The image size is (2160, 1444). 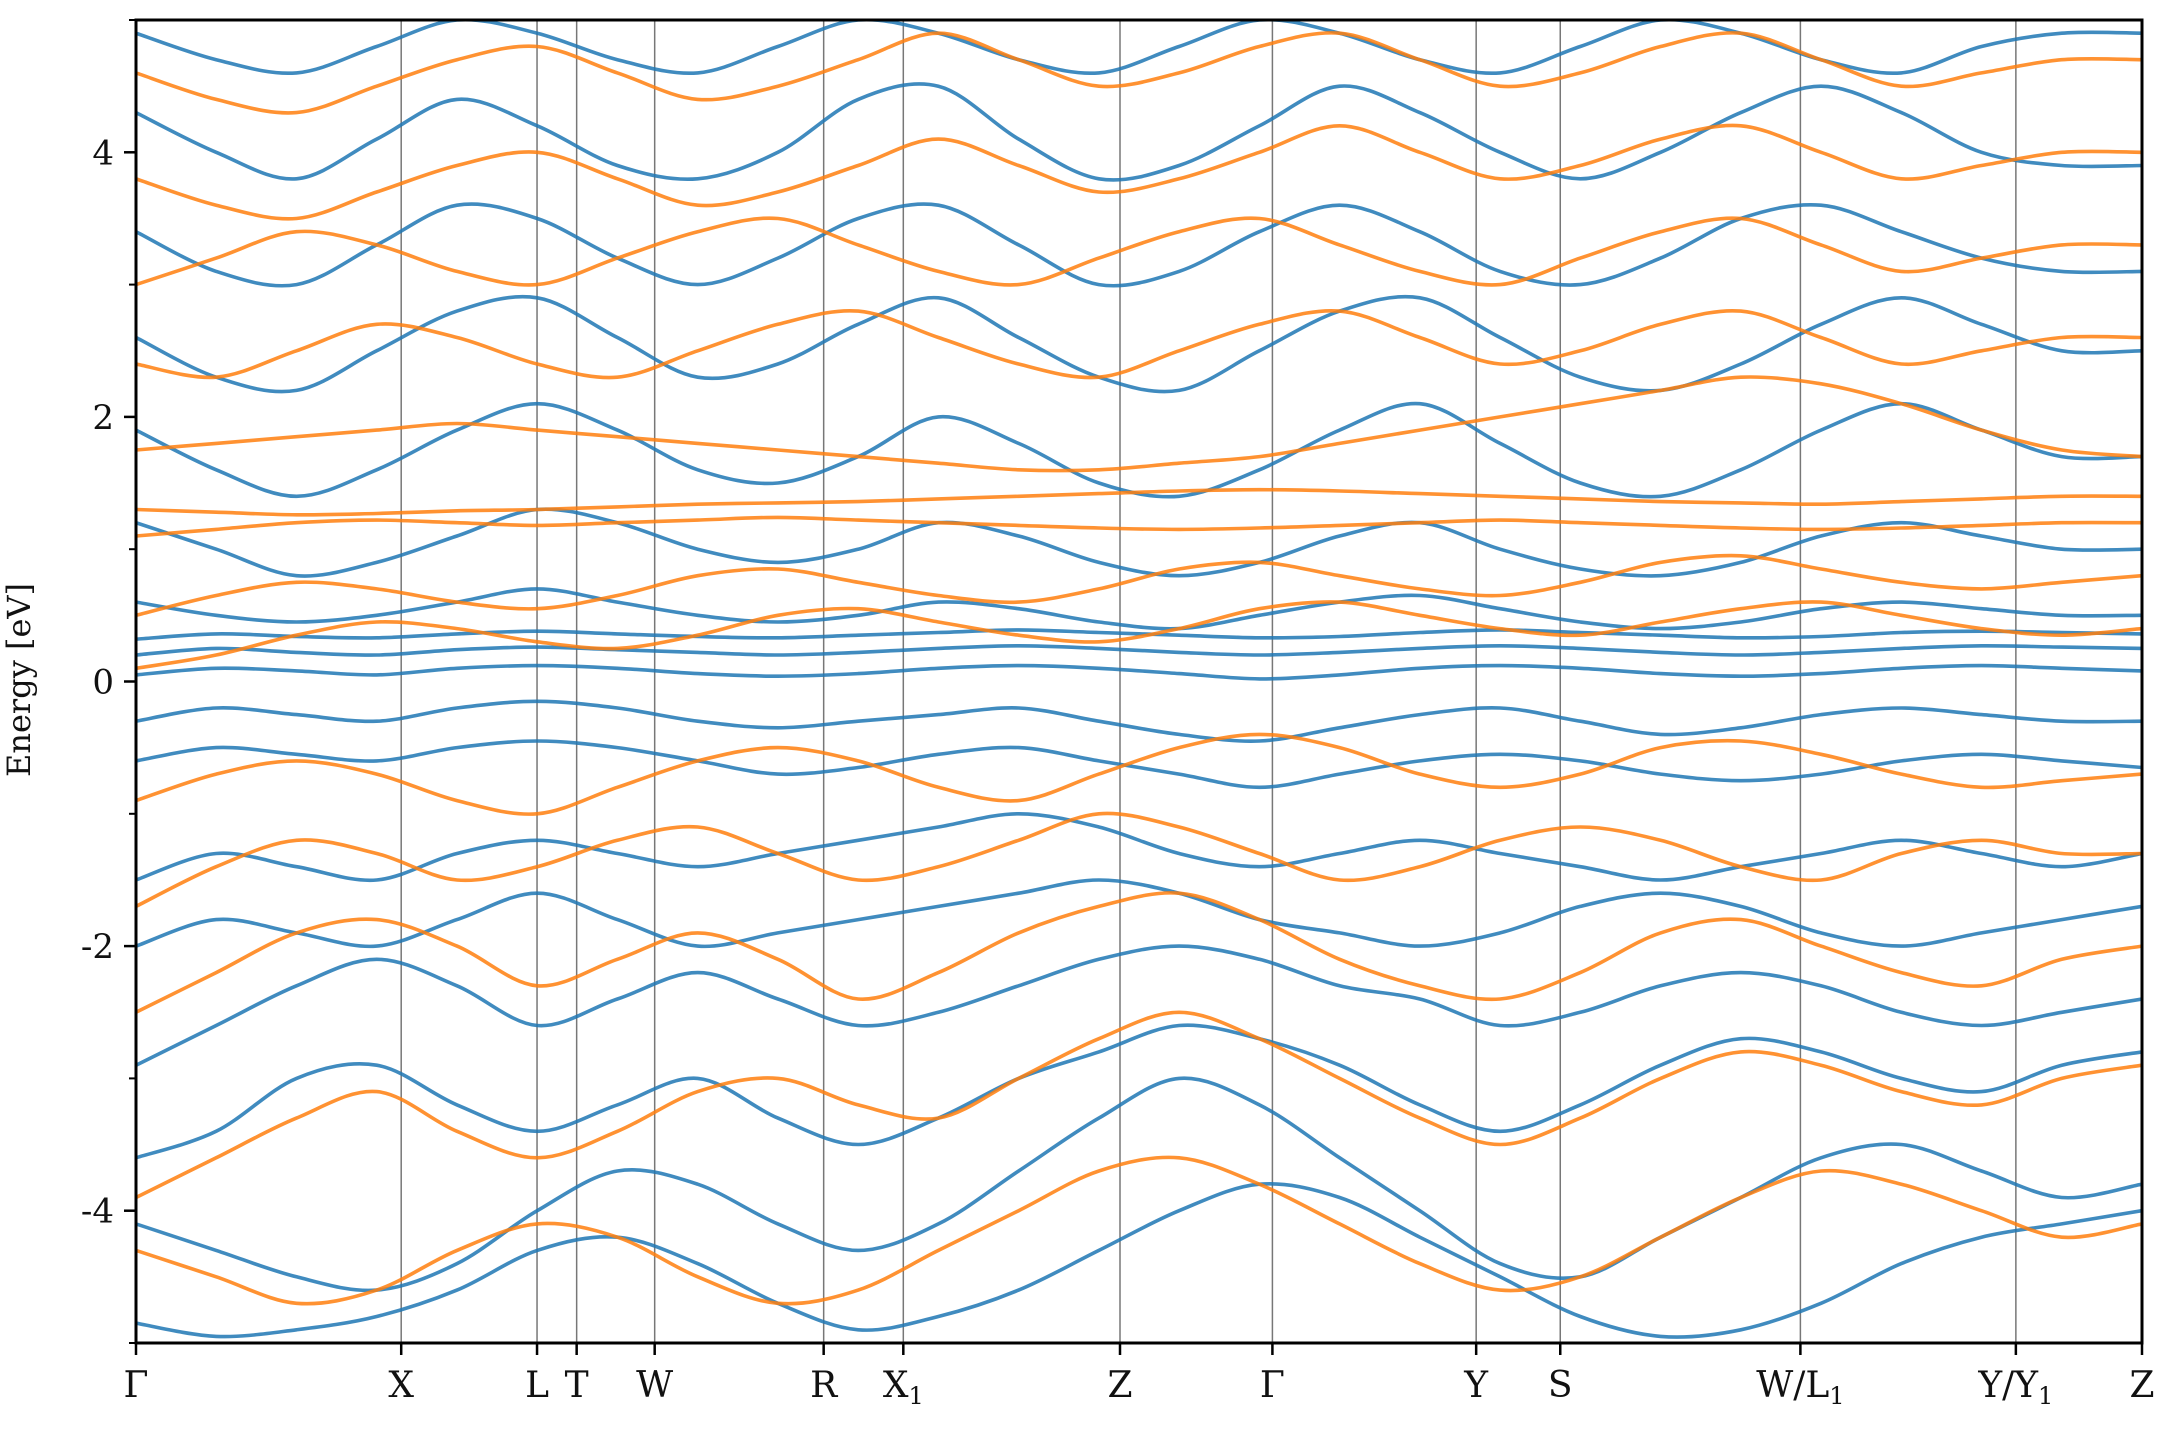 I want to click on y-tick-label: 4, so click(x=103, y=153).